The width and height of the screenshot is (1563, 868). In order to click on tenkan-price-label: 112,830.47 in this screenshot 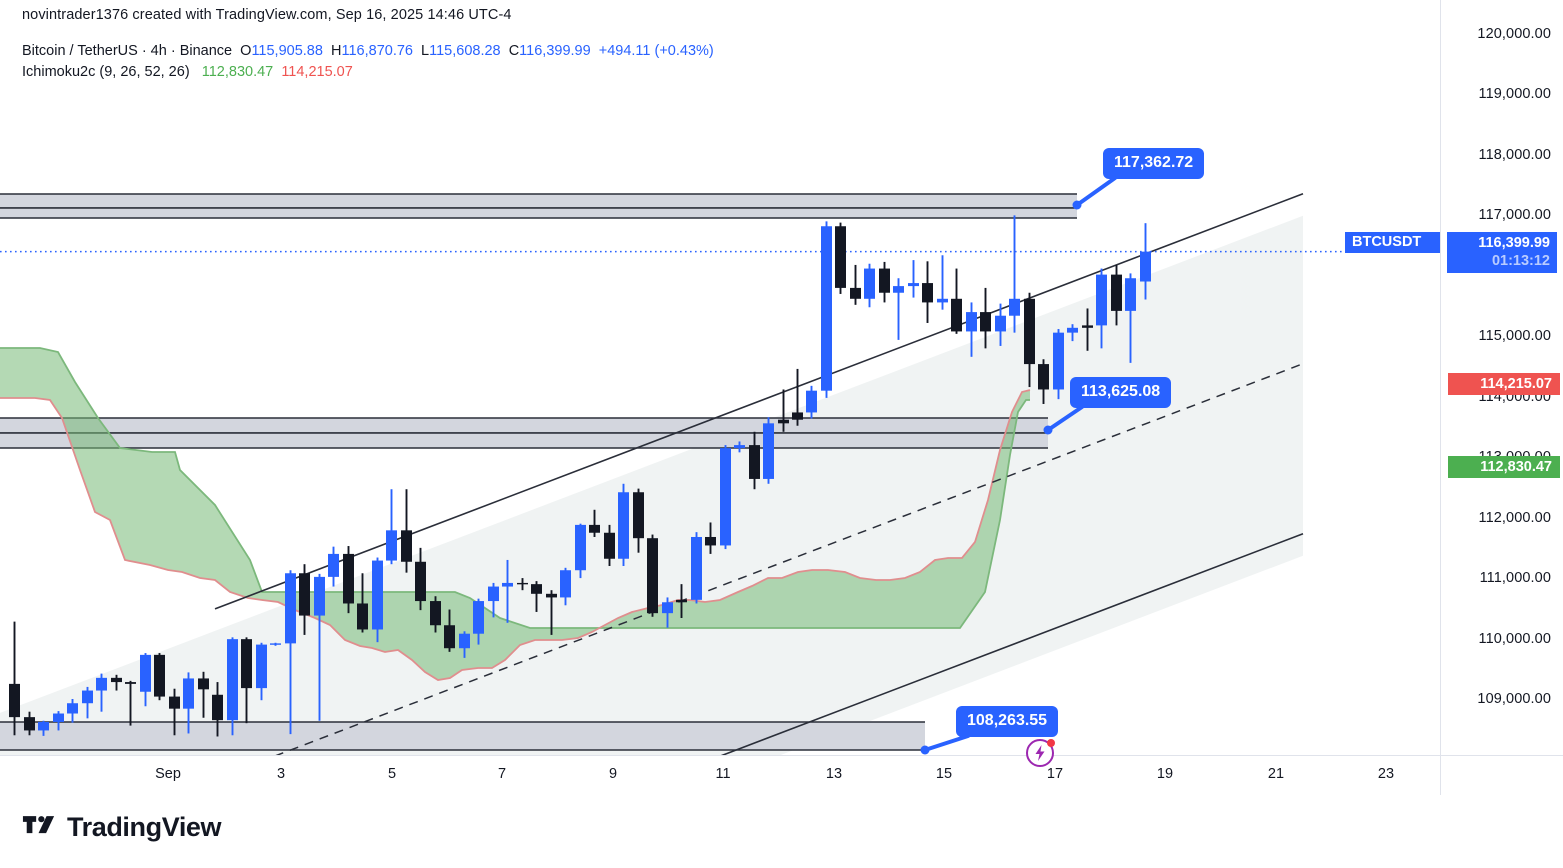, I will do `click(1504, 467)`.